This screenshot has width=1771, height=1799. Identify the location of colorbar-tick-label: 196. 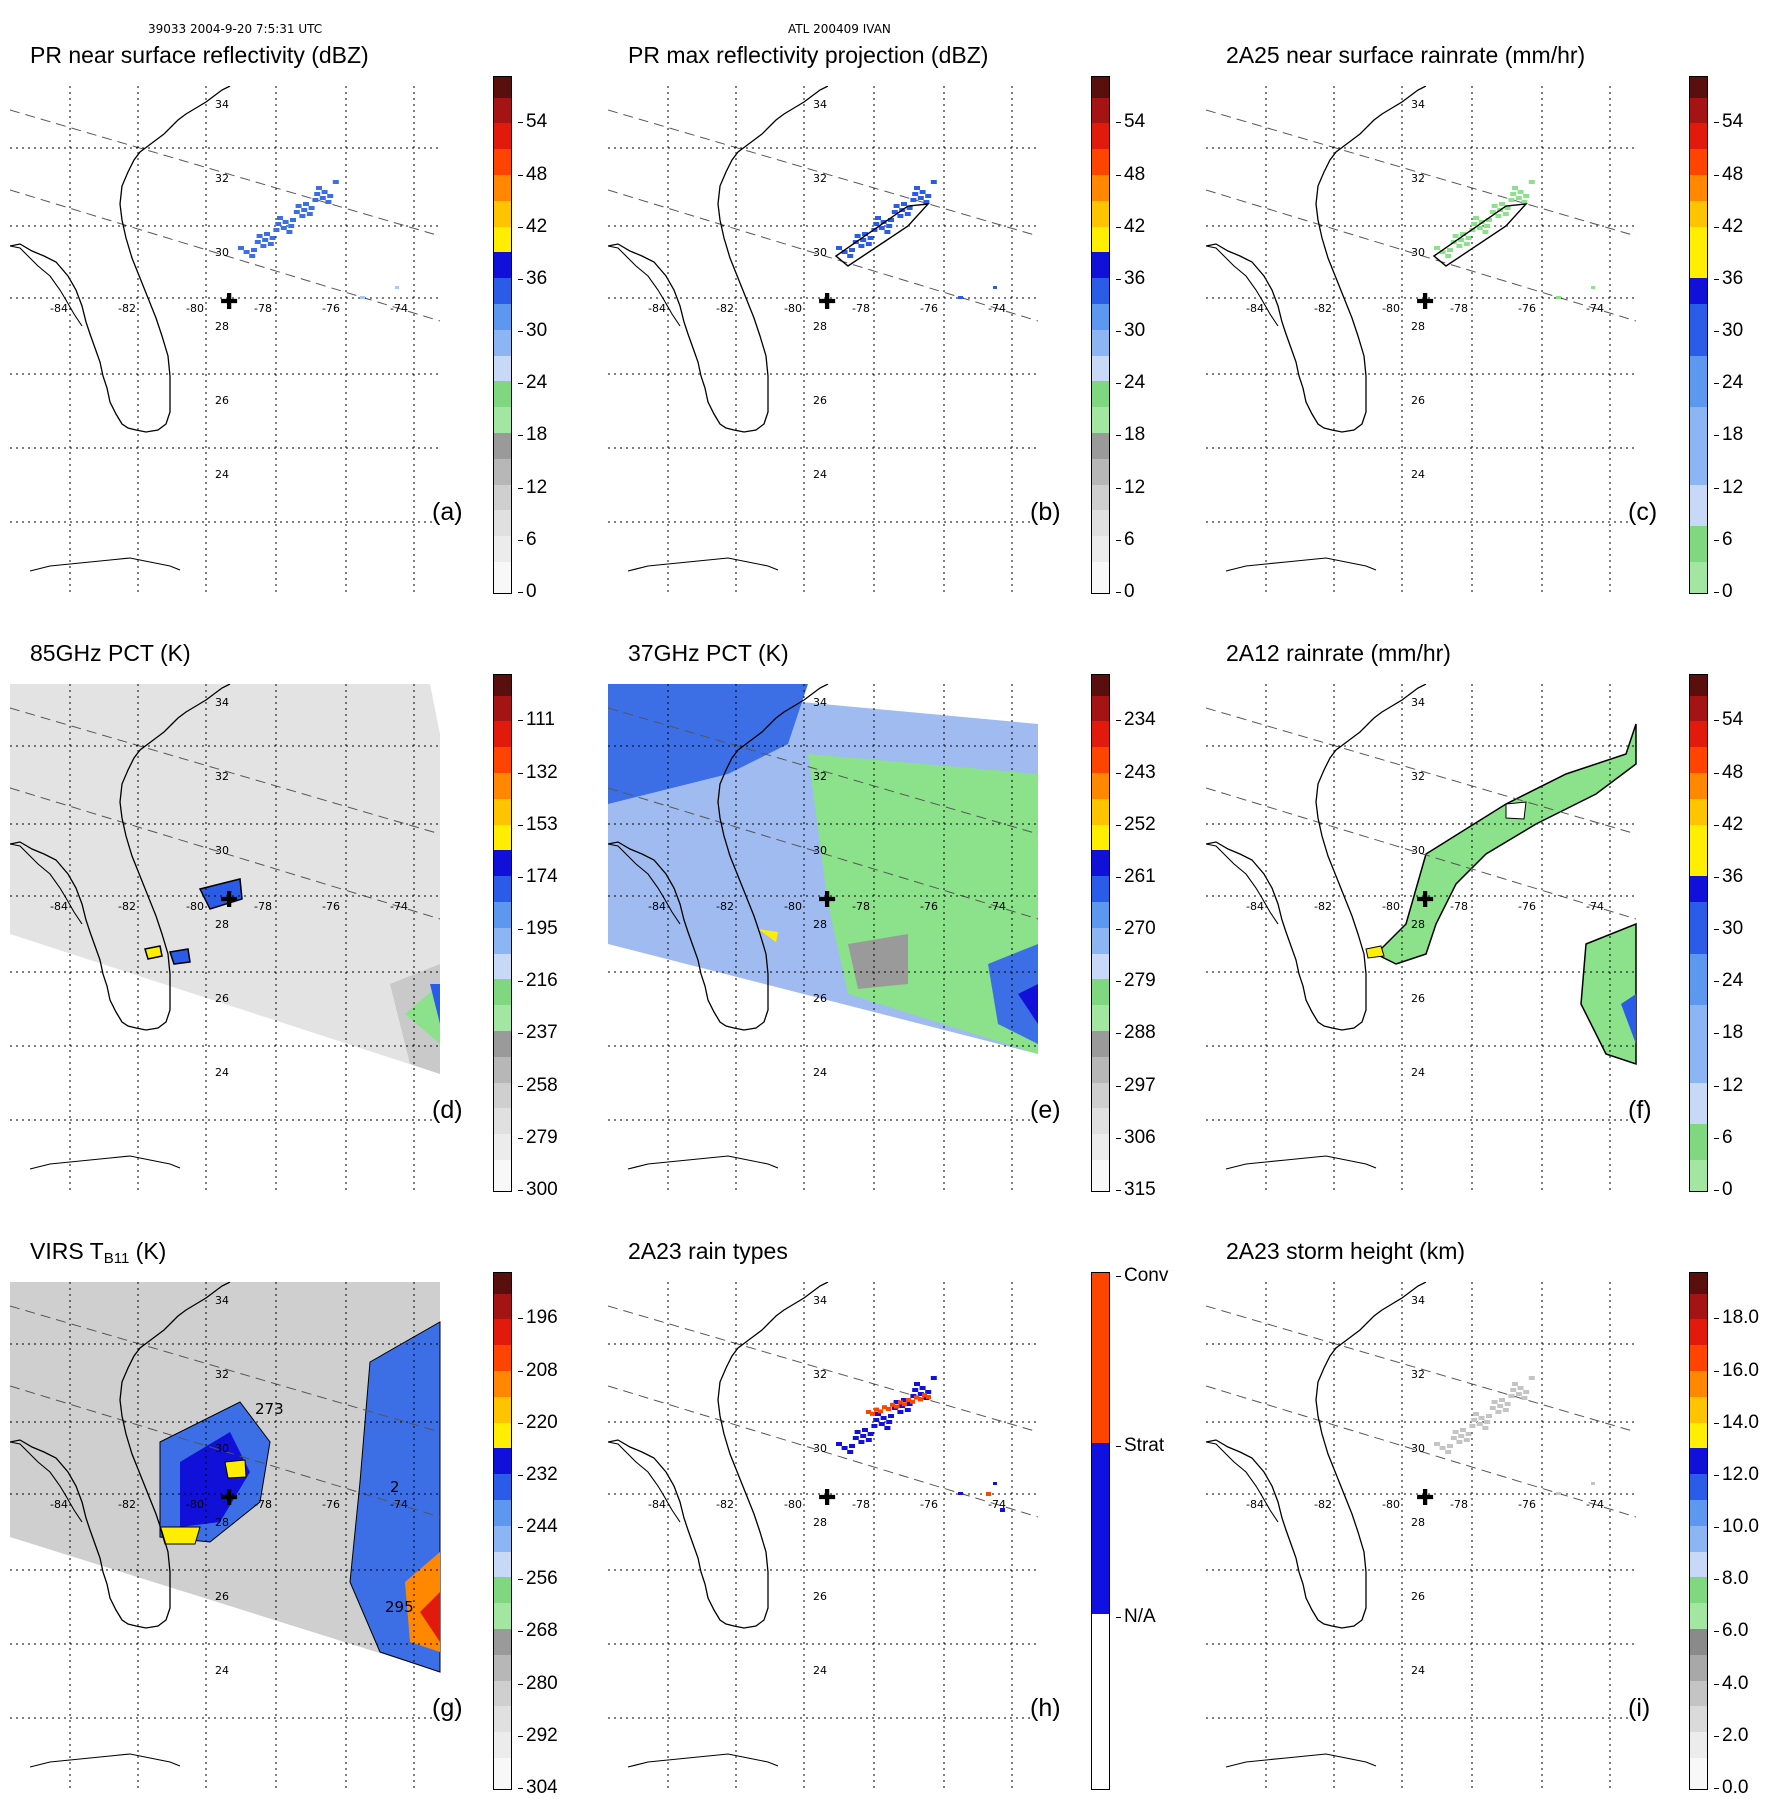
(542, 1318).